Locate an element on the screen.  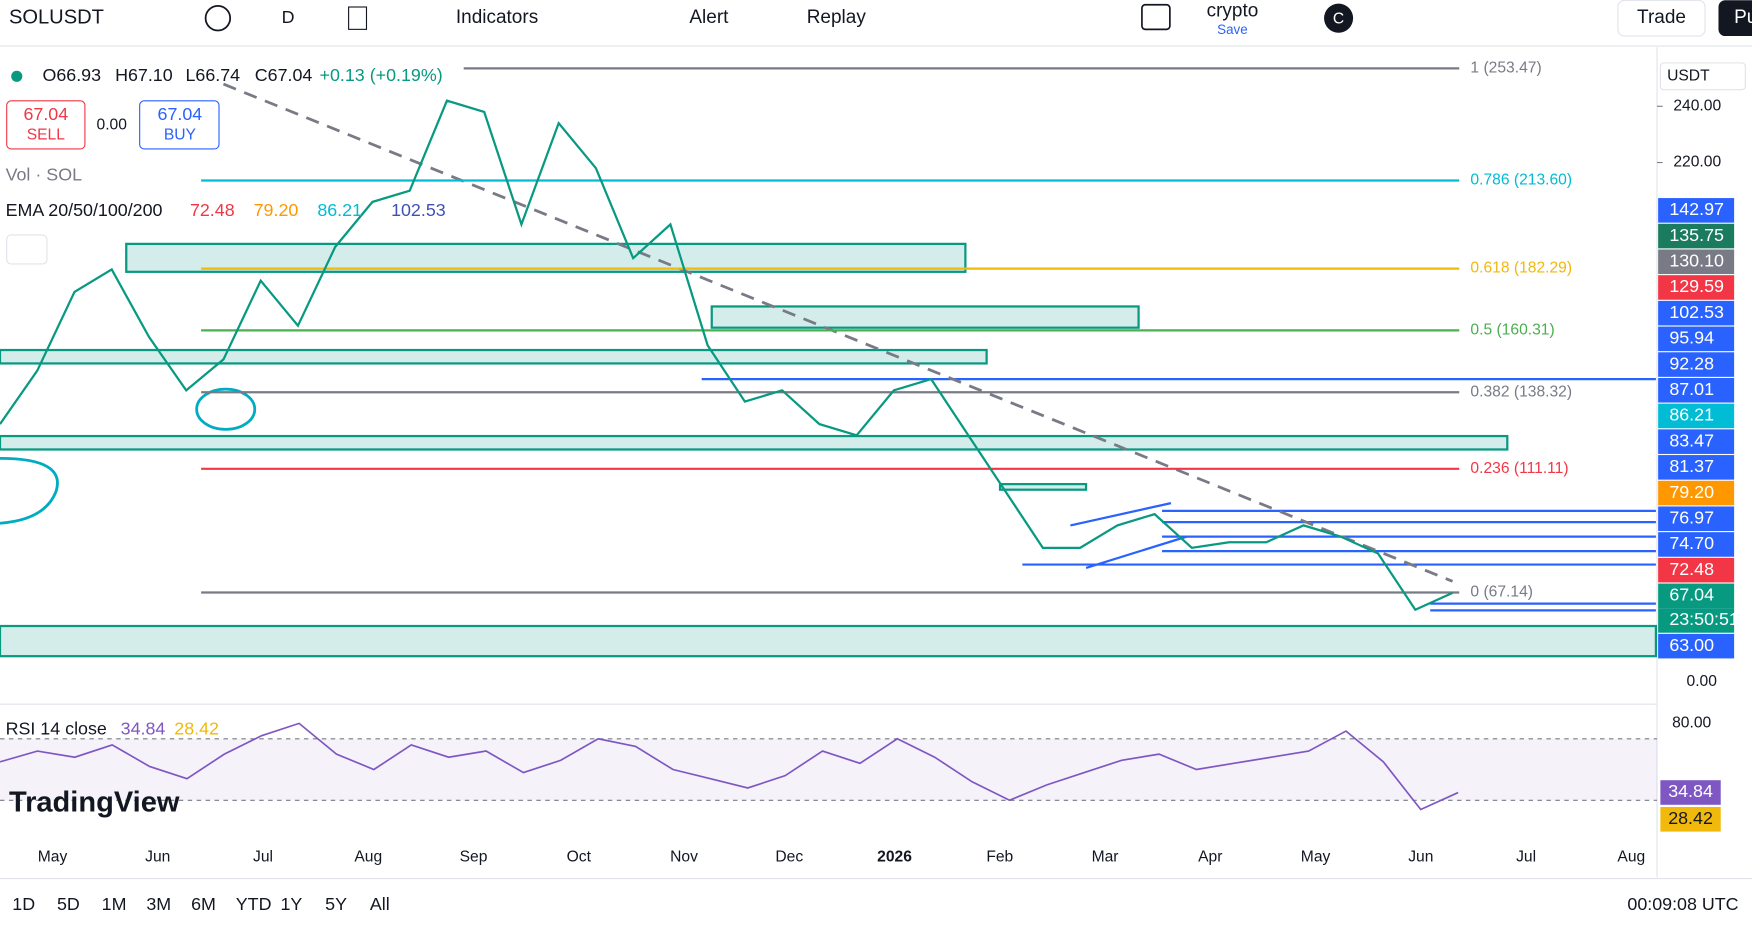
price-badge-text: 23:50:51 is located at coordinates (1704, 619).